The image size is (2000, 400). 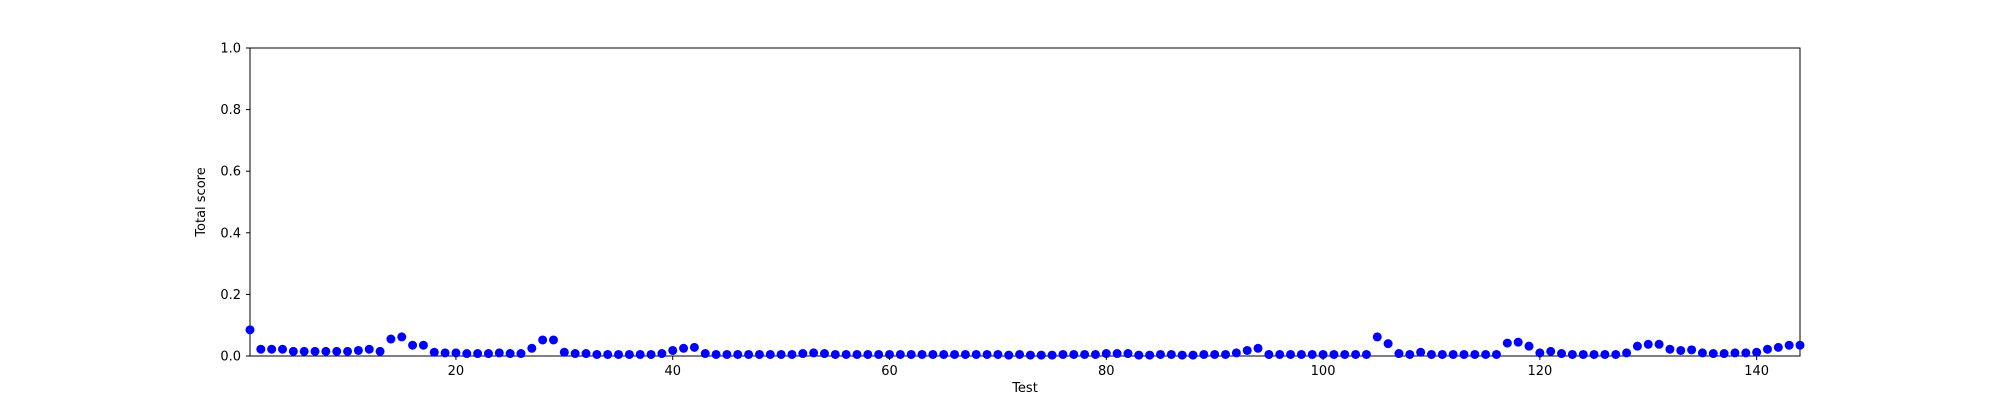 What do you see at coordinates (456, 371) in the screenshot?
I see `x-tick-label: 20` at bounding box center [456, 371].